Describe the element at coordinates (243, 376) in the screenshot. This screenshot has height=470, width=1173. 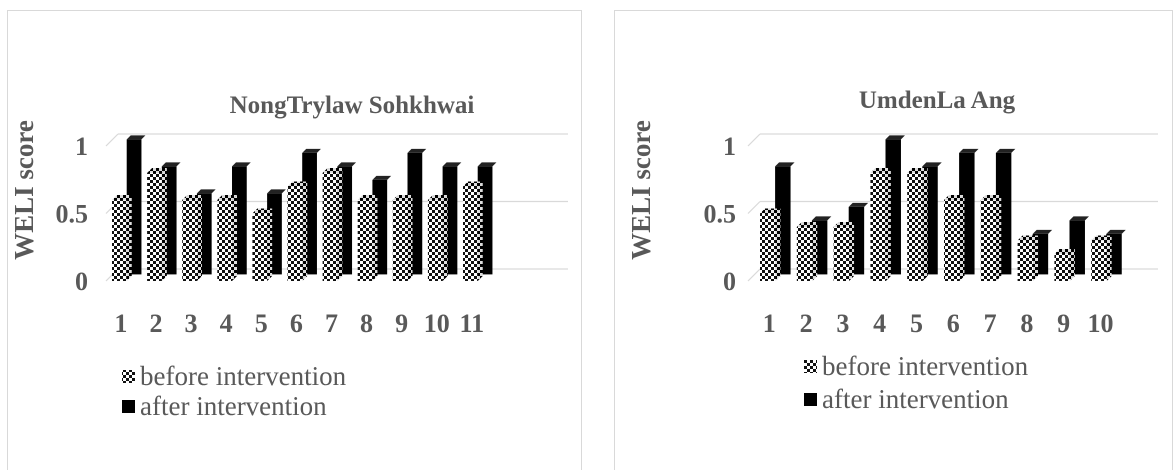
I see `legend-label-before: before intervention` at that location.